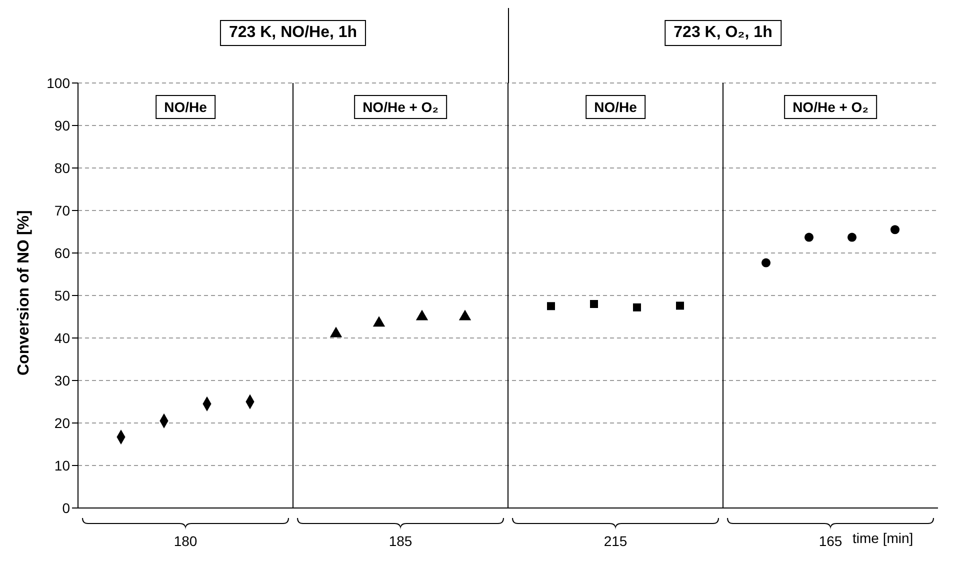 This screenshot has width=963, height=562. What do you see at coordinates (186, 541) in the screenshot?
I see `x-tick-label: 180` at bounding box center [186, 541].